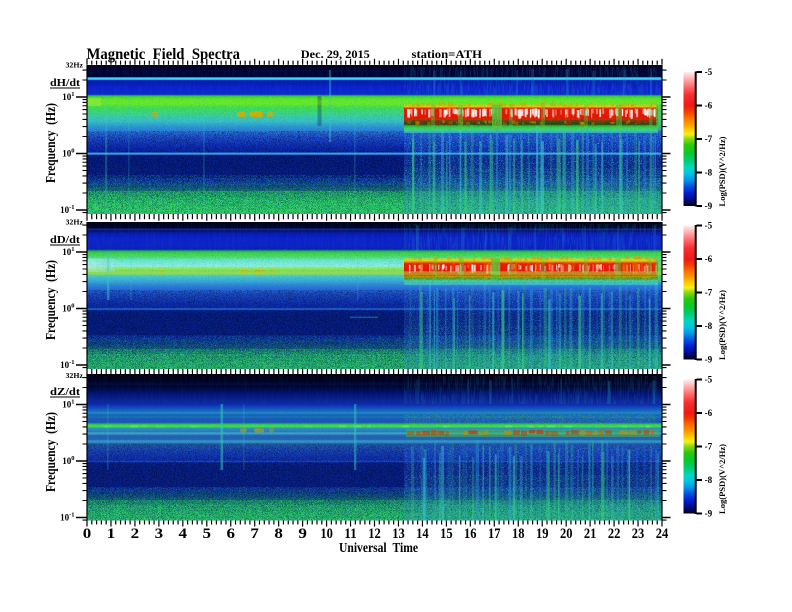  What do you see at coordinates (374, 534) in the screenshot?
I see `svg-text: 12` at bounding box center [374, 534].